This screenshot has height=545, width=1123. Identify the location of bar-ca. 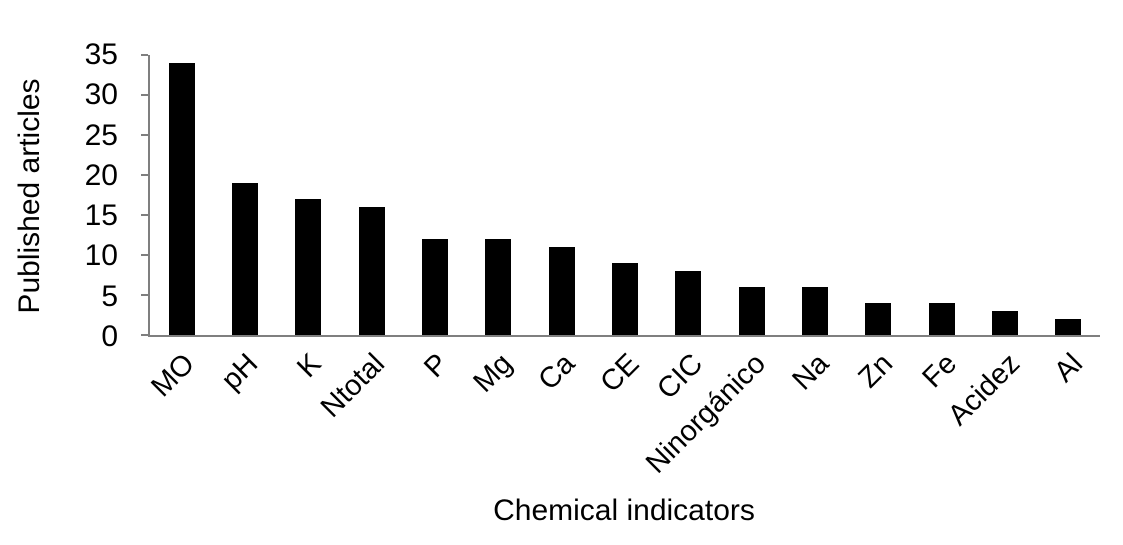
(561, 291).